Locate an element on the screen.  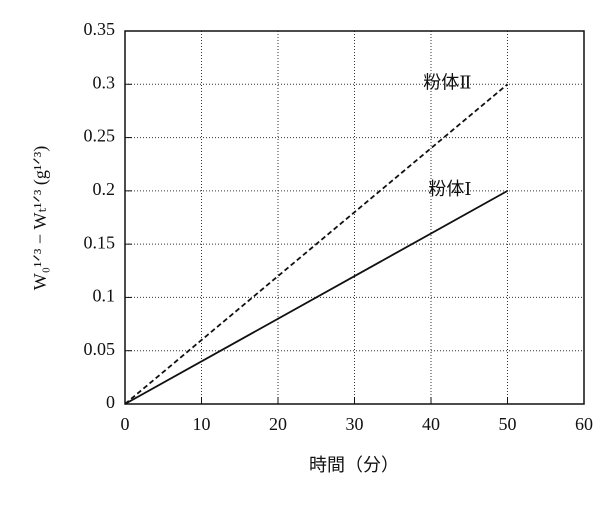
series-label: 粉体Ⅰ is located at coordinates (449, 189).